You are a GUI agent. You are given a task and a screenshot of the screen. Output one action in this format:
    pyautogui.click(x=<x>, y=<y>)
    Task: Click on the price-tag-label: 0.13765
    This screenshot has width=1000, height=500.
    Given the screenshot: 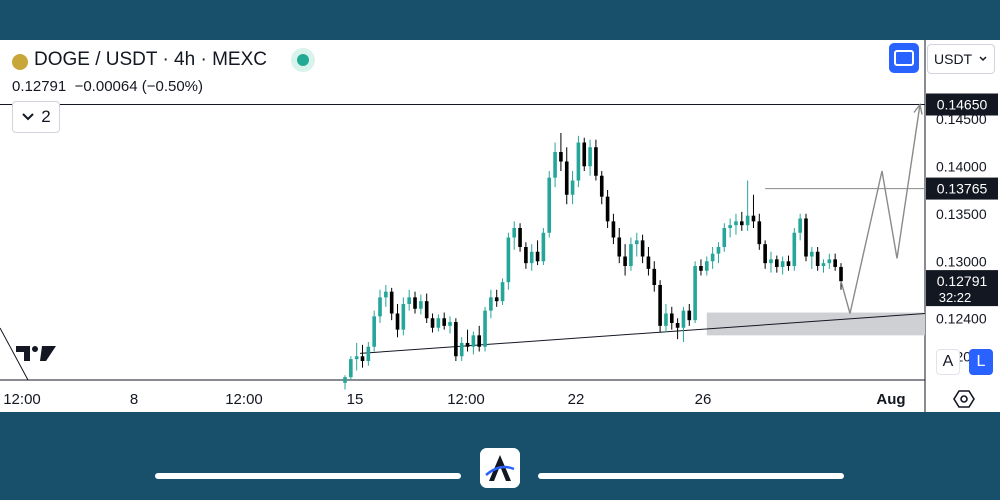 What is the action you would take?
    pyautogui.click(x=962, y=189)
    